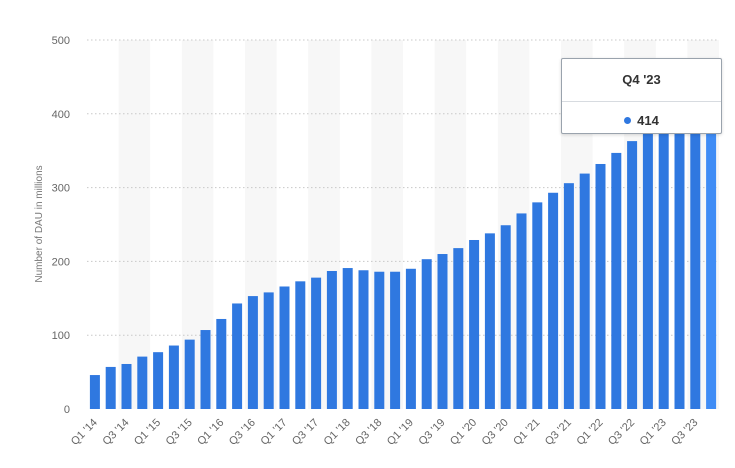  Describe the element at coordinates (179, 432) in the screenshot. I see `x-tick-label: Q3 '15` at that location.